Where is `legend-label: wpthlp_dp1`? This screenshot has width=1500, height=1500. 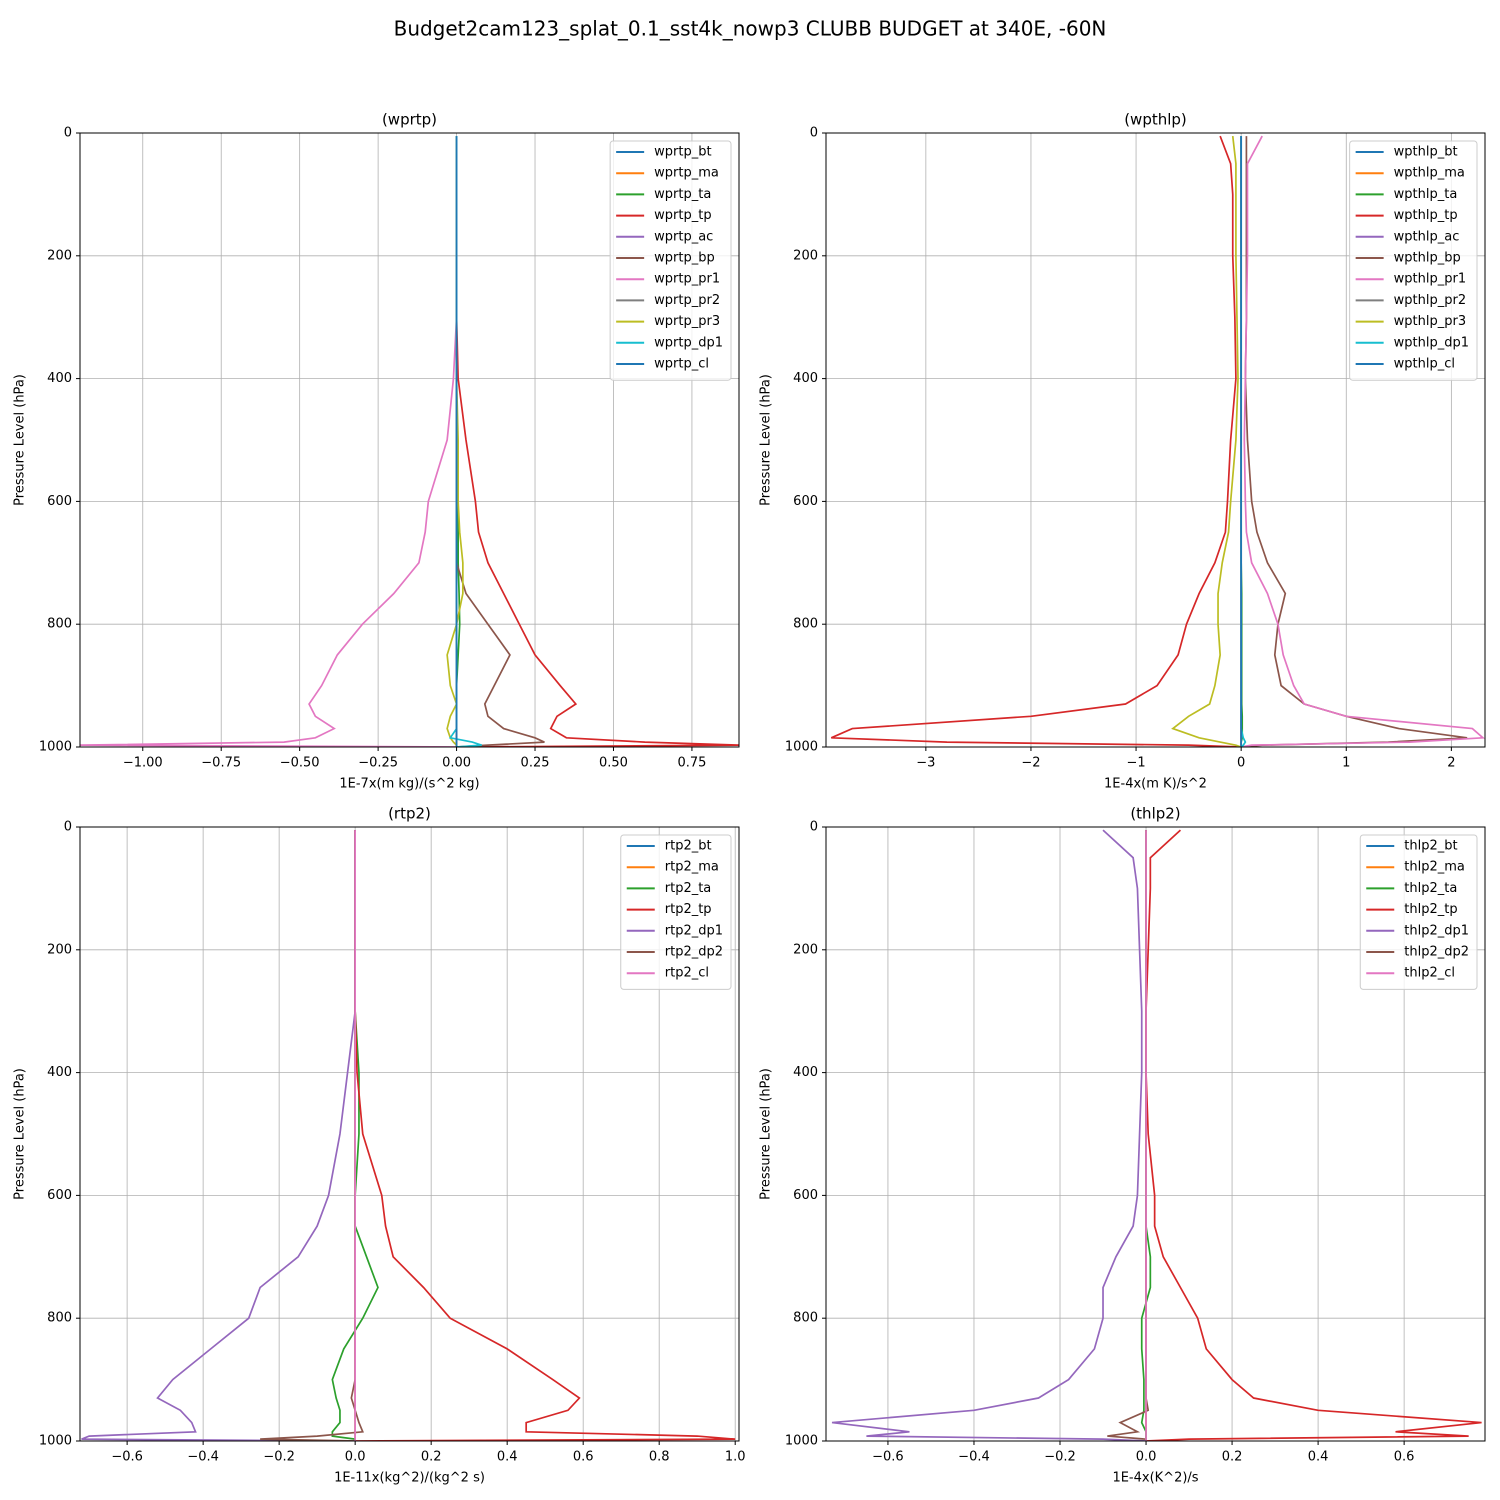
legend-label: wpthlp_dp1 is located at coordinates (1431, 342).